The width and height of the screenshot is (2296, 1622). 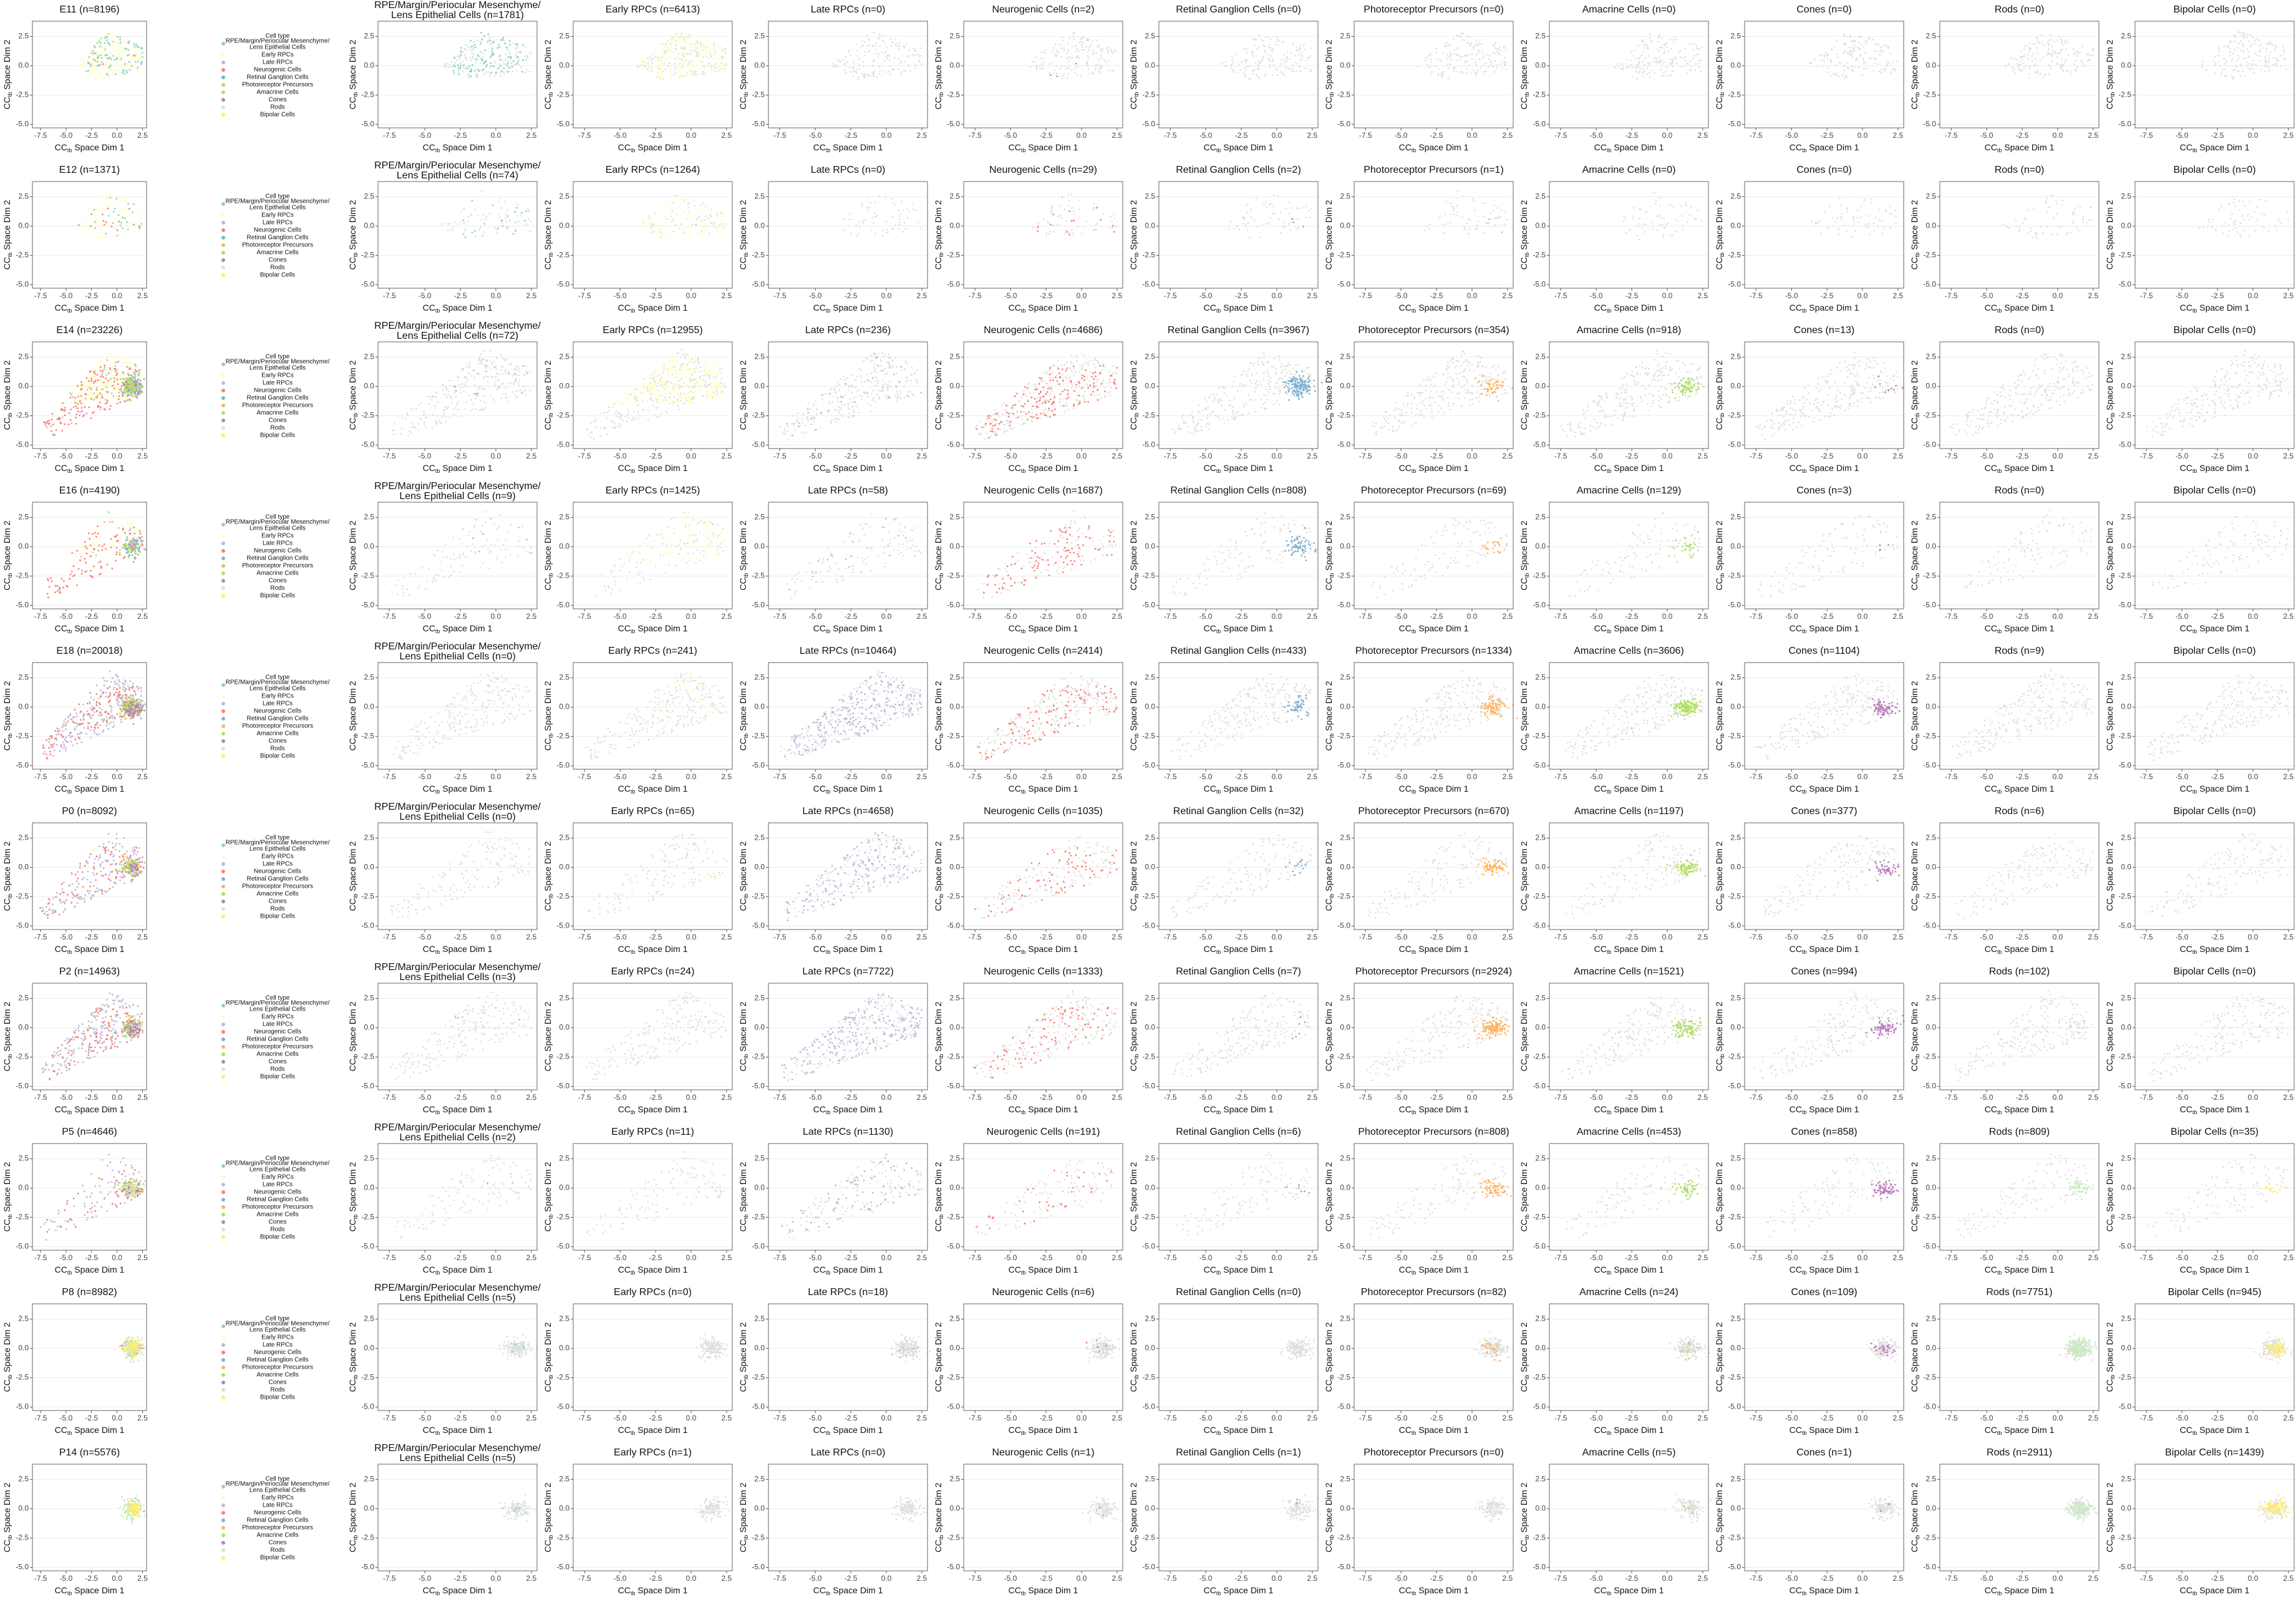 I want to click on legend-label: Photoreceptor Precursors, so click(x=277, y=85).